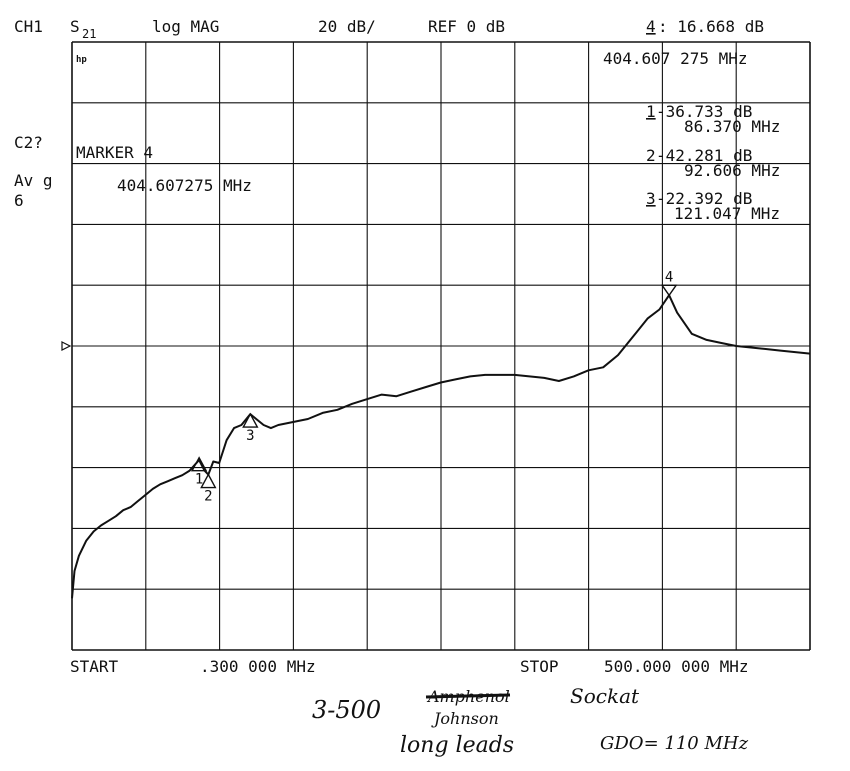 This screenshot has width=850, height=771. What do you see at coordinates (704, 155) in the screenshot?
I see `marker-2-value: -42.281 dB` at bounding box center [704, 155].